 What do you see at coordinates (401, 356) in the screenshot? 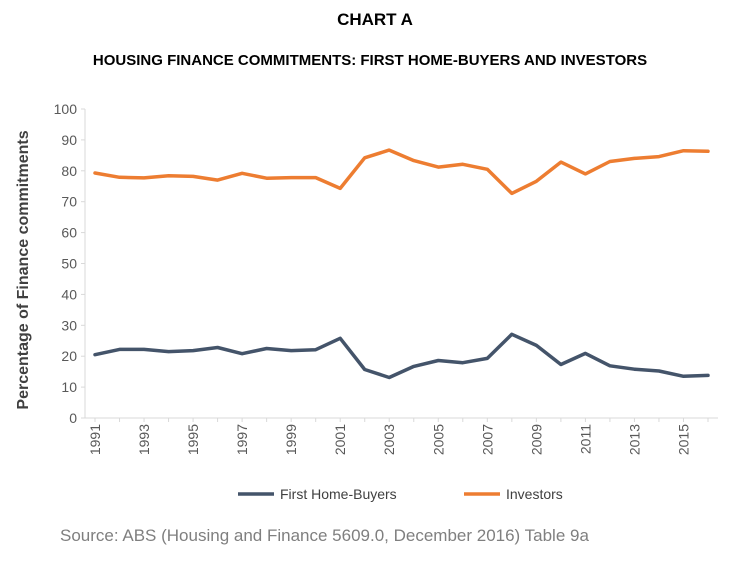
I see `series-line-first-home-buyers` at bounding box center [401, 356].